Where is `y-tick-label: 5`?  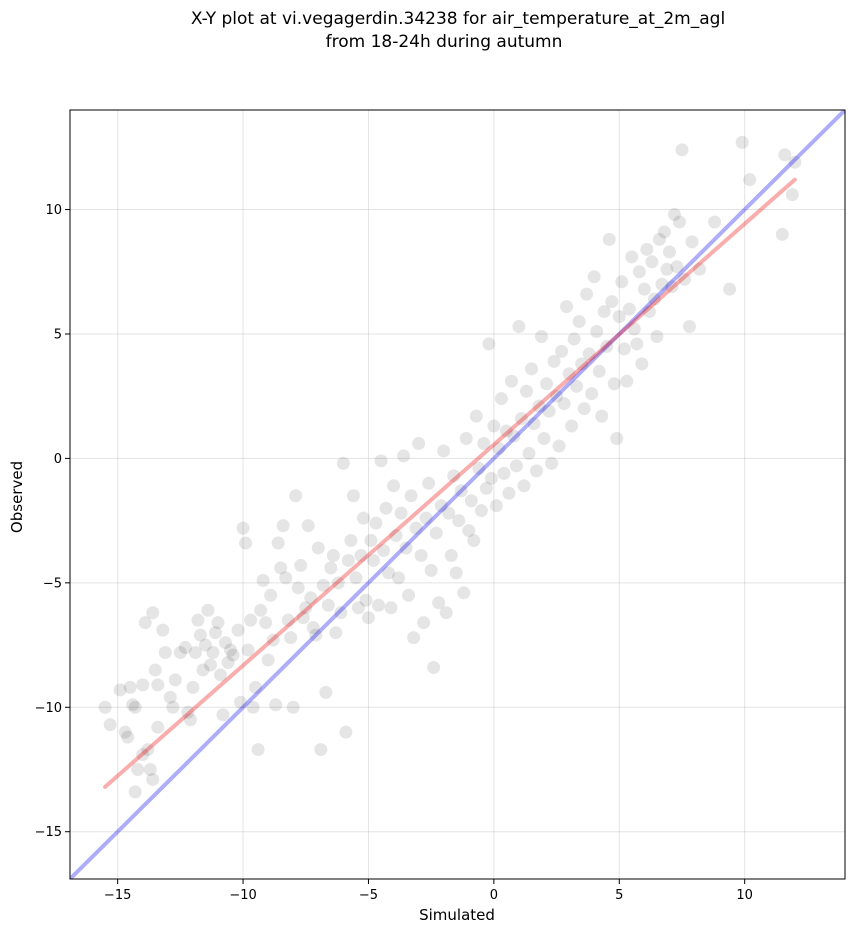 y-tick-label: 5 is located at coordinates (58, 334).